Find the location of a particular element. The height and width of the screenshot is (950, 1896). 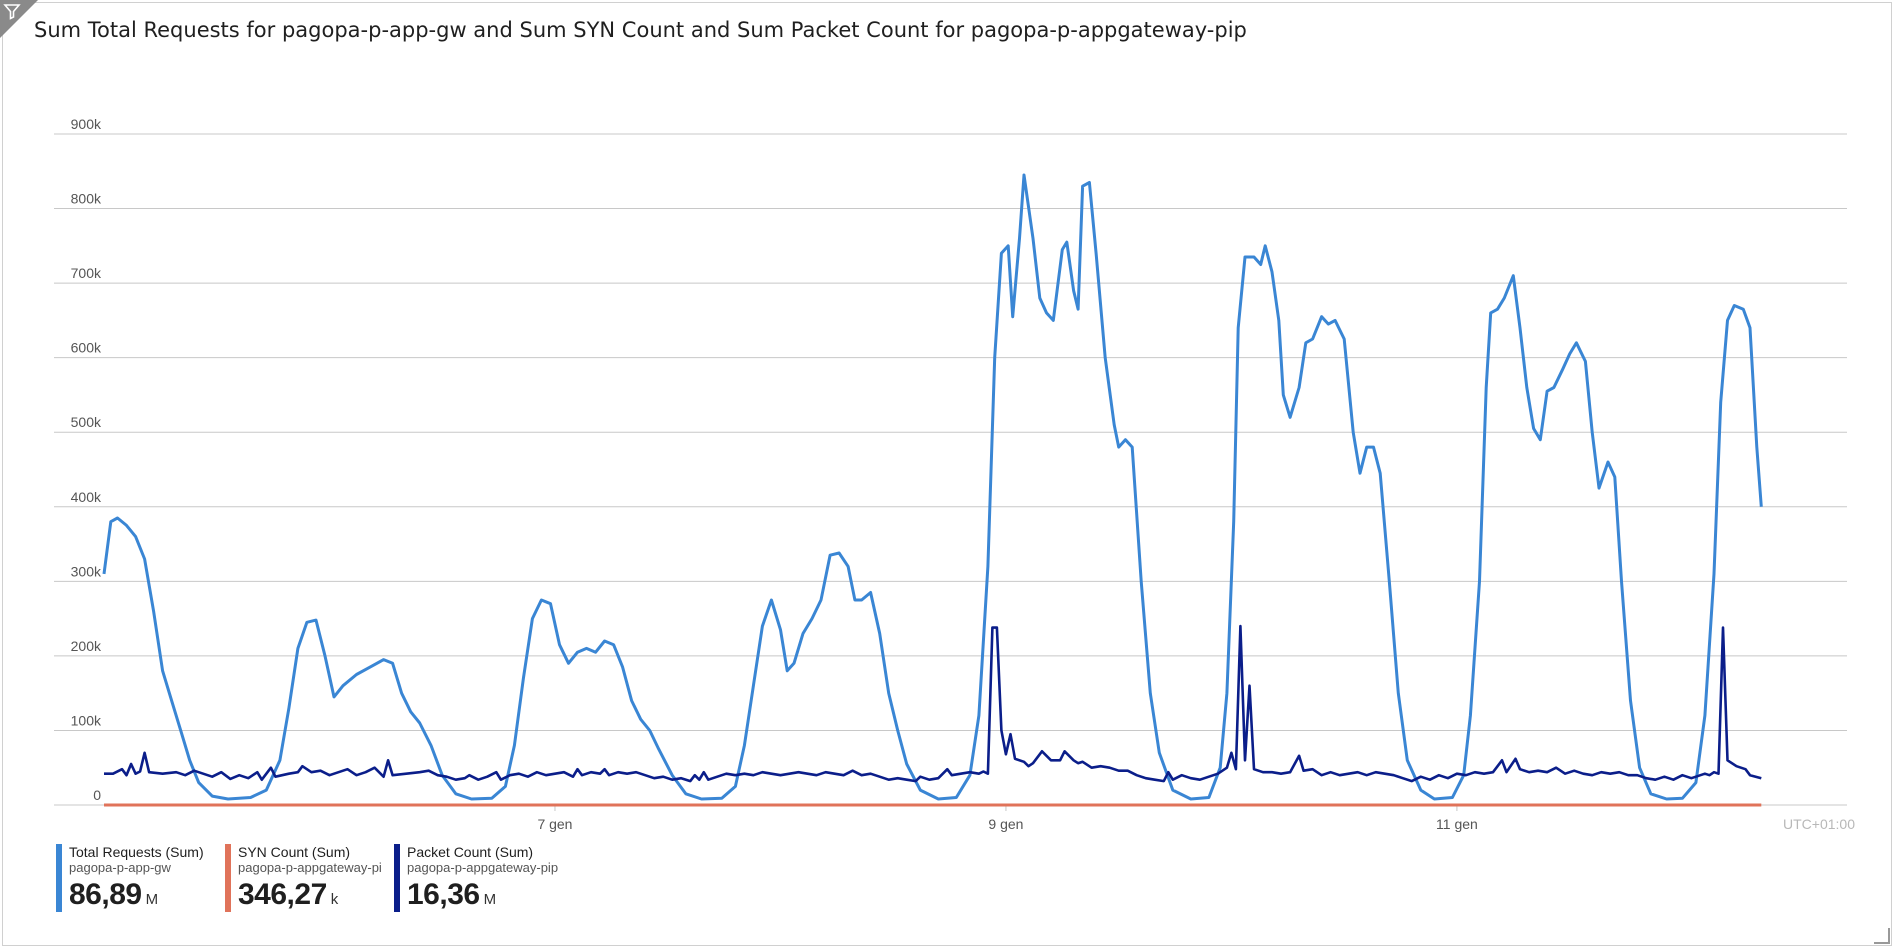

y-tick-label: 600k is located at coordinates (86, 348).